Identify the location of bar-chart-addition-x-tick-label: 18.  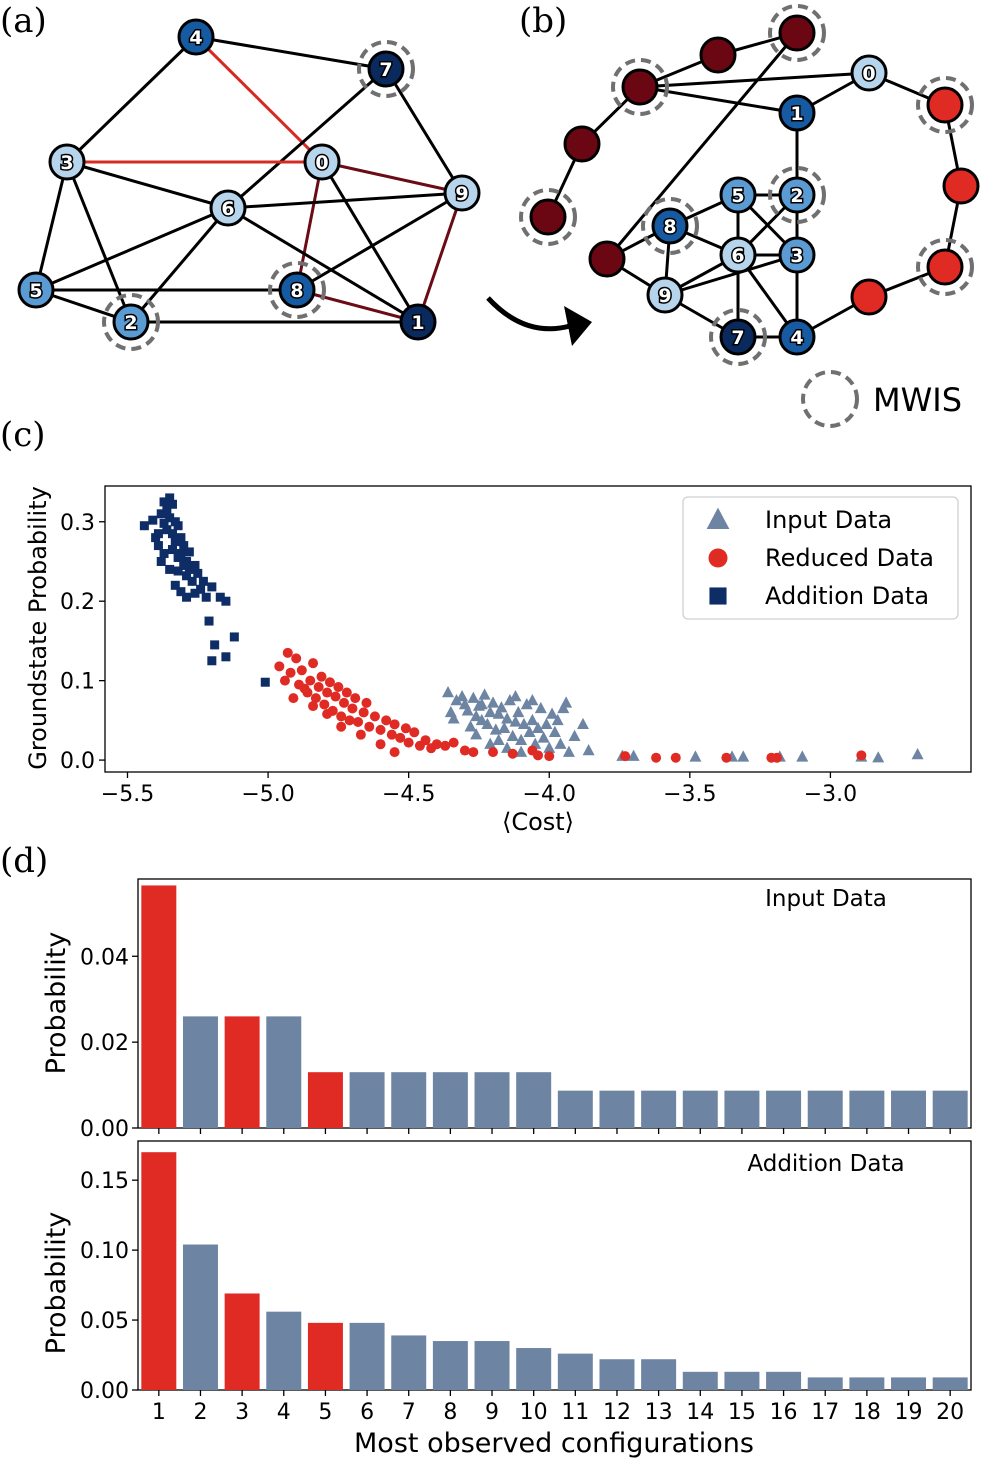
(867, 1412).